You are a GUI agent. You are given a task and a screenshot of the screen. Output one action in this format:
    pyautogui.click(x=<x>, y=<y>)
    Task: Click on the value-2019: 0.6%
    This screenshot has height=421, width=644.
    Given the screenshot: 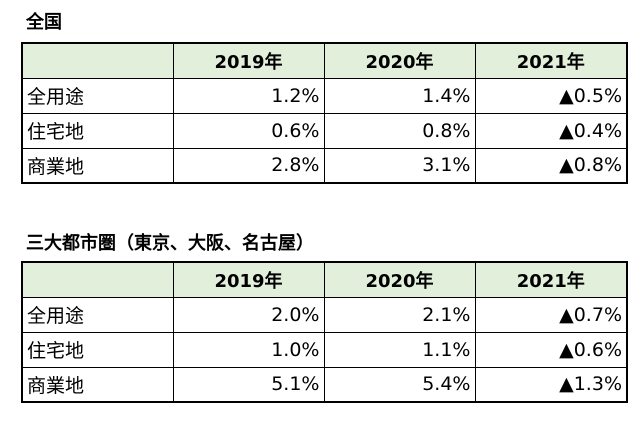 What is the action you would take?
    pyautogui.click(x=248, y=130)
    